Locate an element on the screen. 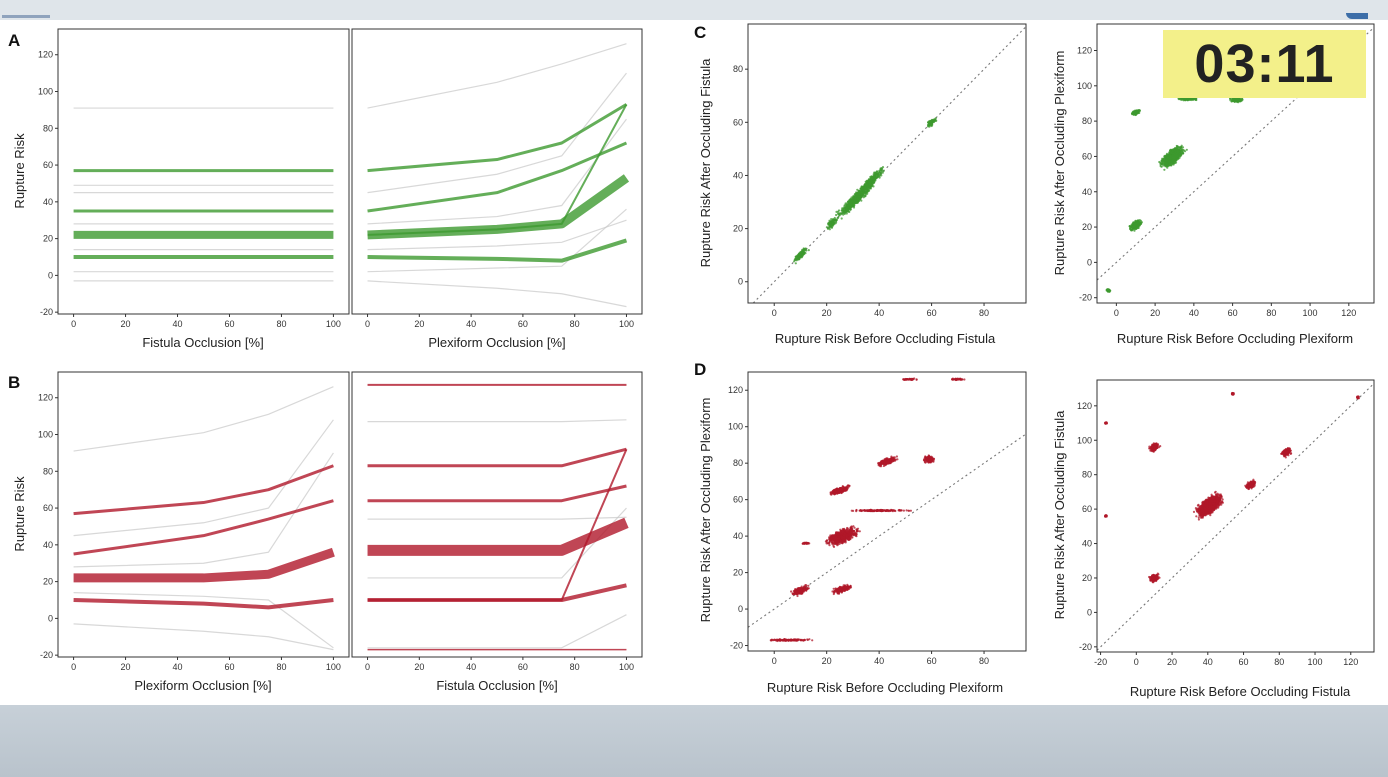 This screenshot has height=777, width=1388. x-tick-label: 60 is located at coordinates (932, 313).